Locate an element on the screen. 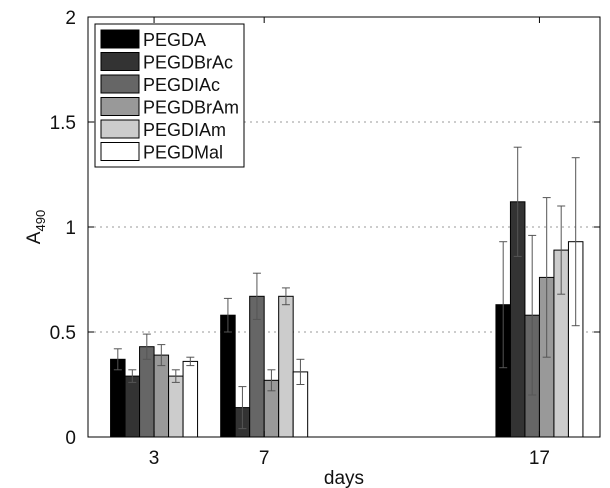 The image size is (610, 488). y-tick-label: 1.5 is located at coordinates (63, 123).